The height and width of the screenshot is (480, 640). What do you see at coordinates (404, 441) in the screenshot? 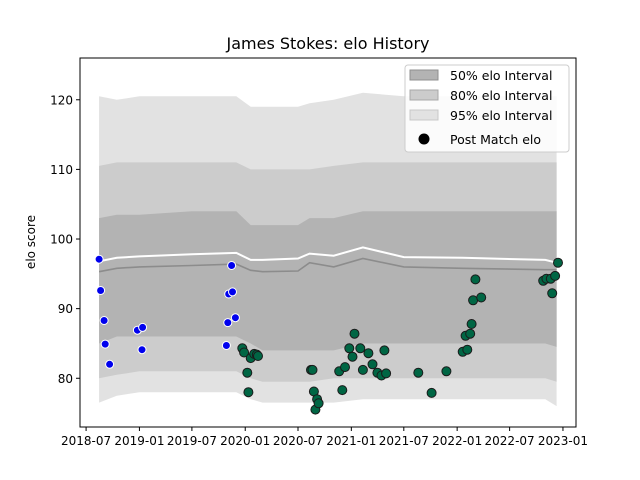
I see `x-tick-label: 2021-07` at bounding box center [404, 441].